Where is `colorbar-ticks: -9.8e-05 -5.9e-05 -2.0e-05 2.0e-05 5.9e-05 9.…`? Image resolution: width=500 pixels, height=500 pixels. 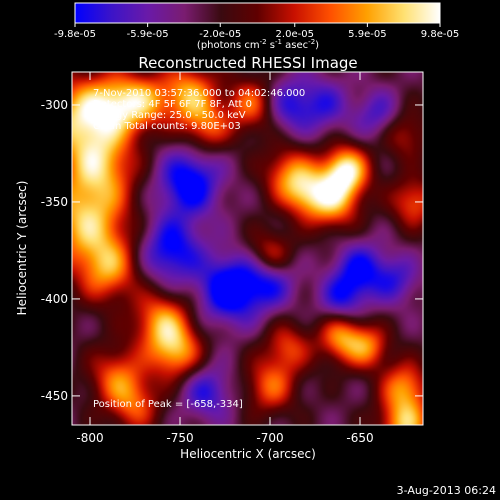
colorbar-ticks: -9.8e-05 -5.9e-05 -2.0e-05 2.0e-05 5.9e-05 9.… is located at coordinates (256, 31).